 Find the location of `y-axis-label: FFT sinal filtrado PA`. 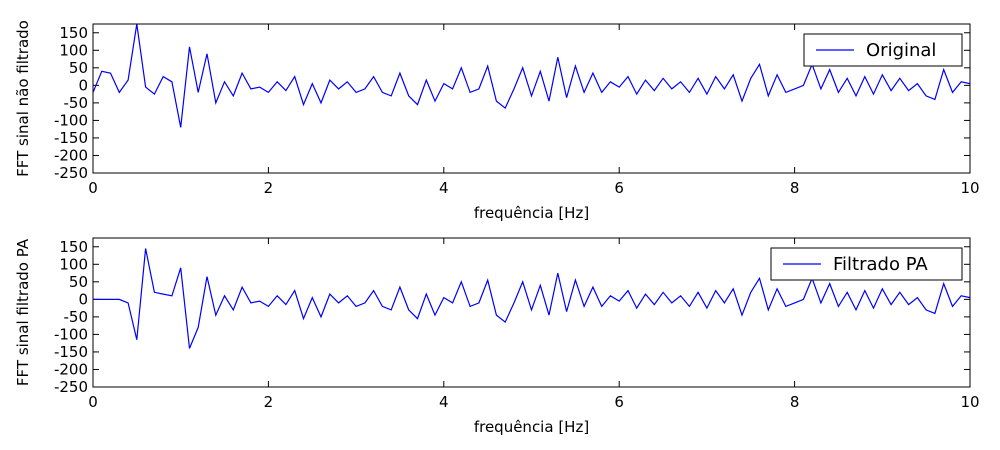

y-axis-label: FFT sinal filtrado PA is located at coordinates (23, 312).